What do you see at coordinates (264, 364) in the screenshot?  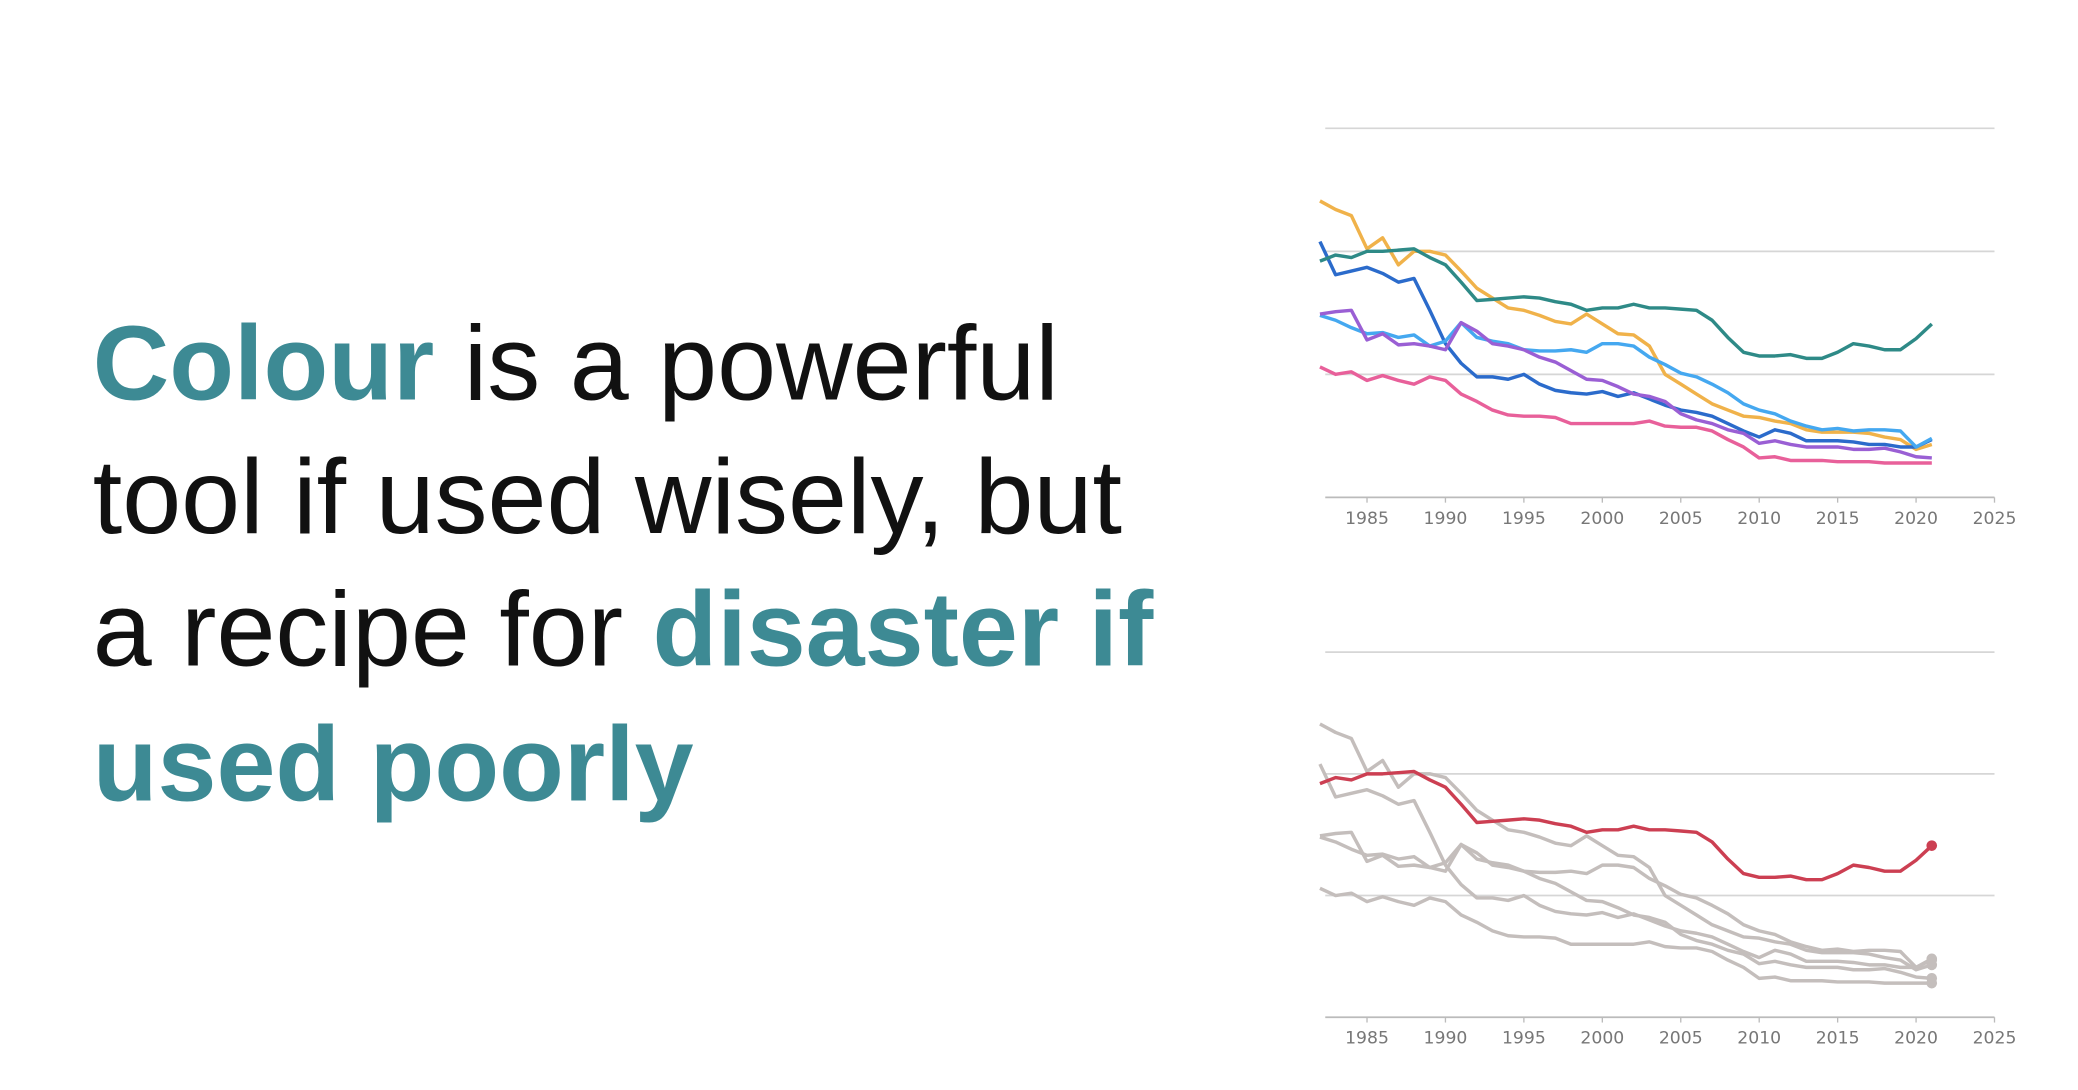 I see `headline-emphasis: Colour` at bounding box center [264, 364].